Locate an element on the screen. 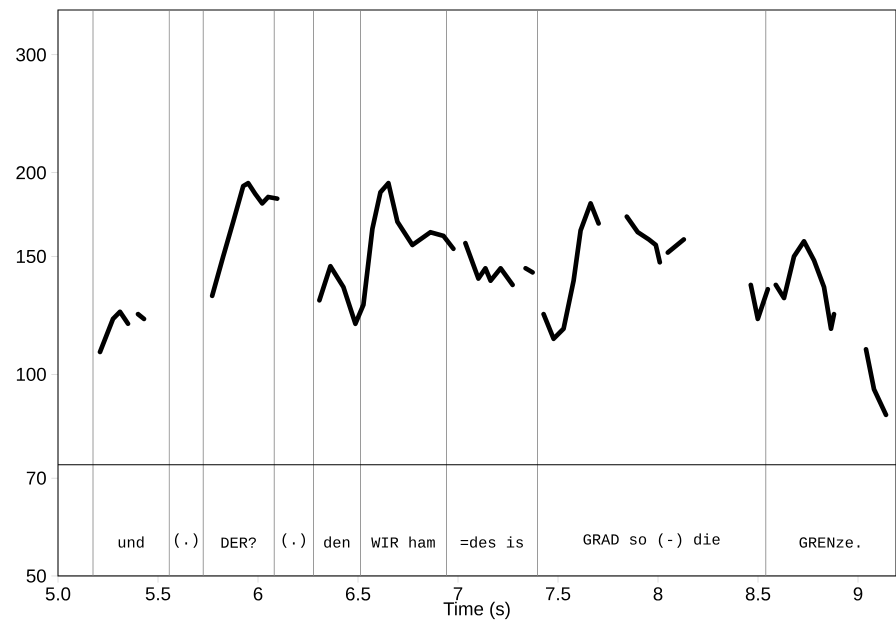 This screenshot has width=896, height=641. x-tick-label: 5.5 is located at coordinates (158, 593).